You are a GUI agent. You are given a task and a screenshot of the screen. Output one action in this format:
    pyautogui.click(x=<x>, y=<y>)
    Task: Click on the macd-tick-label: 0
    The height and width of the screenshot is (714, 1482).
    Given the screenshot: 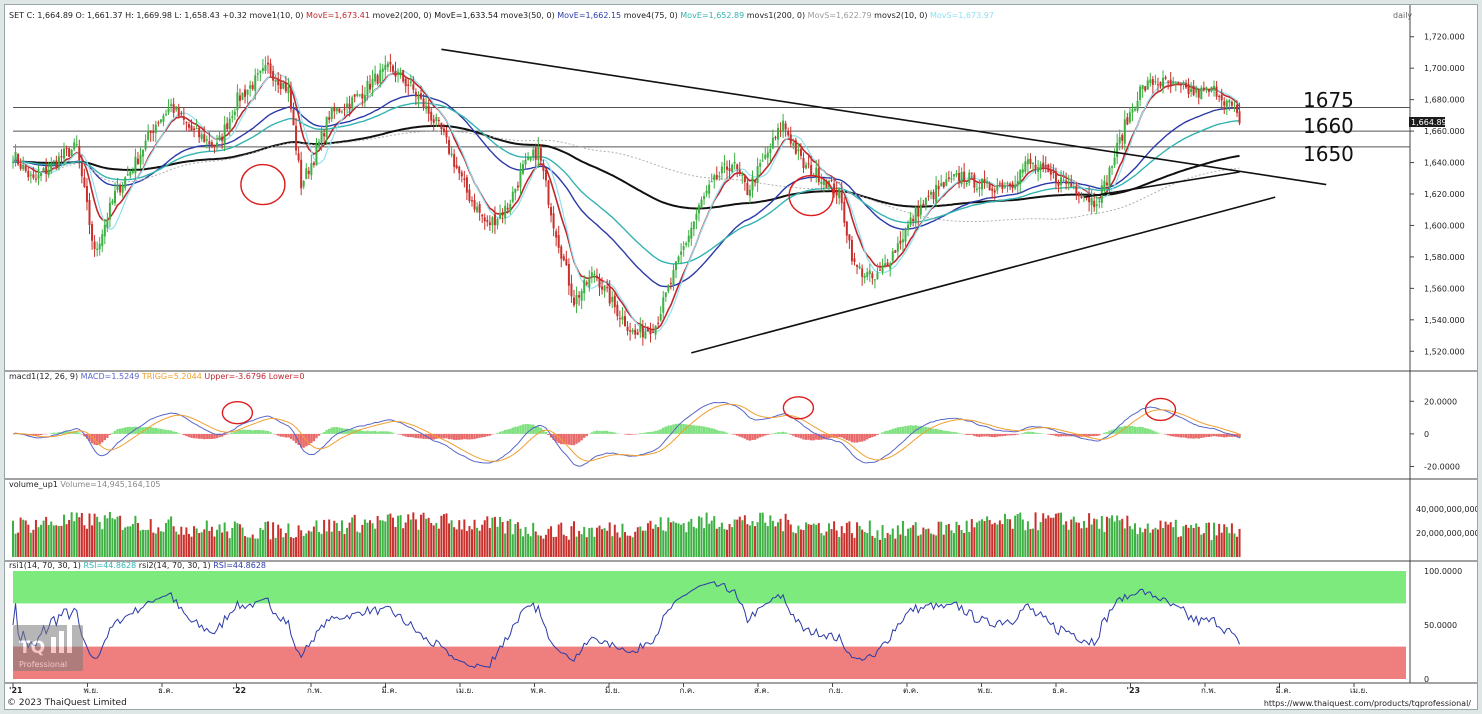 What is the action you would take?
    pyautogui.click(x=1426, y=434)
    